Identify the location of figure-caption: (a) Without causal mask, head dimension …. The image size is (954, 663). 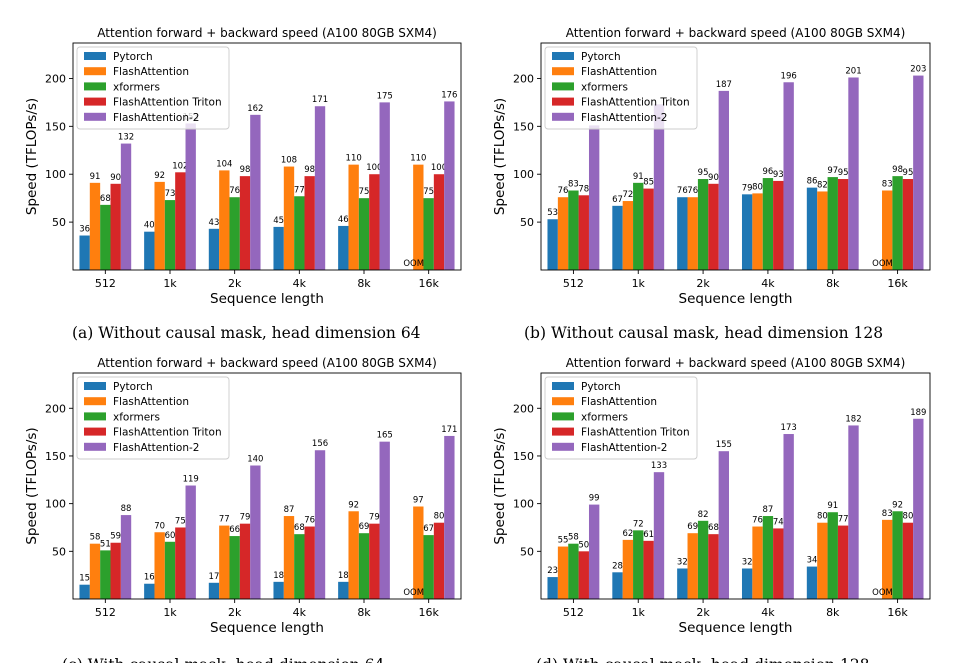
(246, 333).